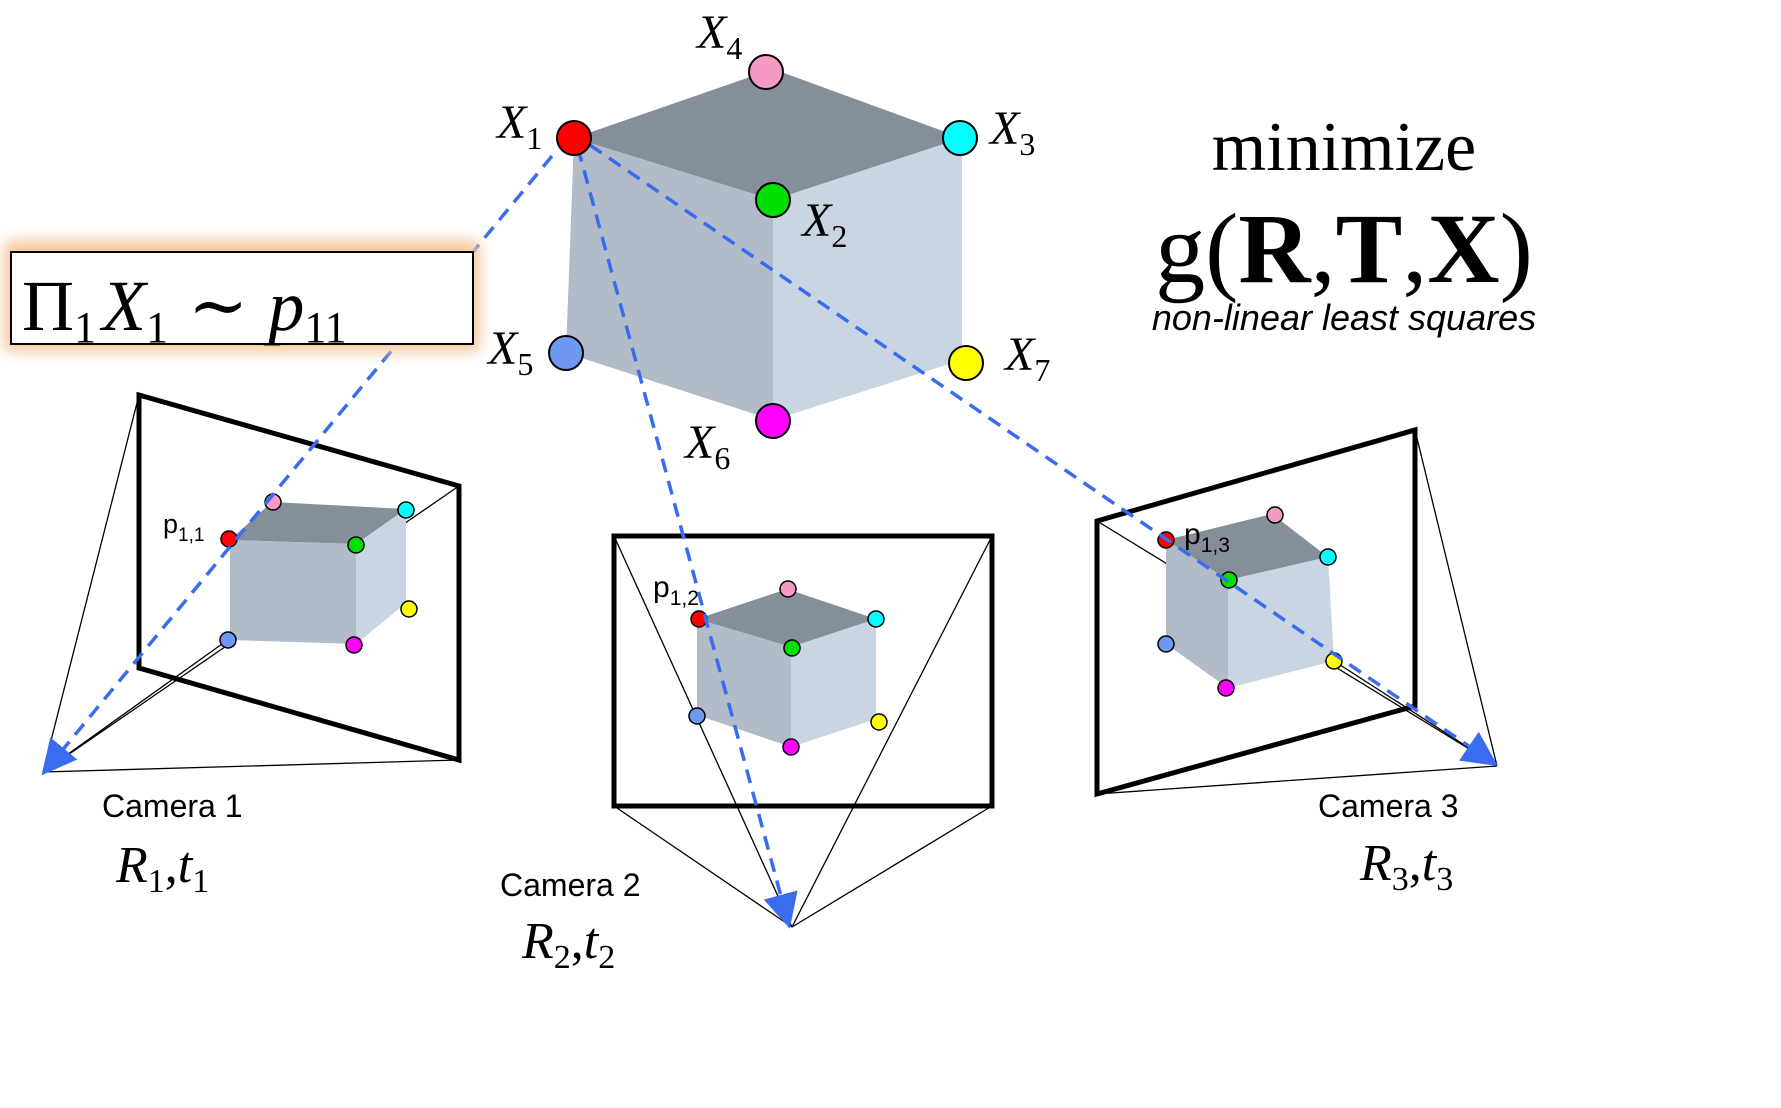  What do you see at coordinates (509, 352) in the screenshot?
I see `label-x5: X5` at bounding box center [509, 352].